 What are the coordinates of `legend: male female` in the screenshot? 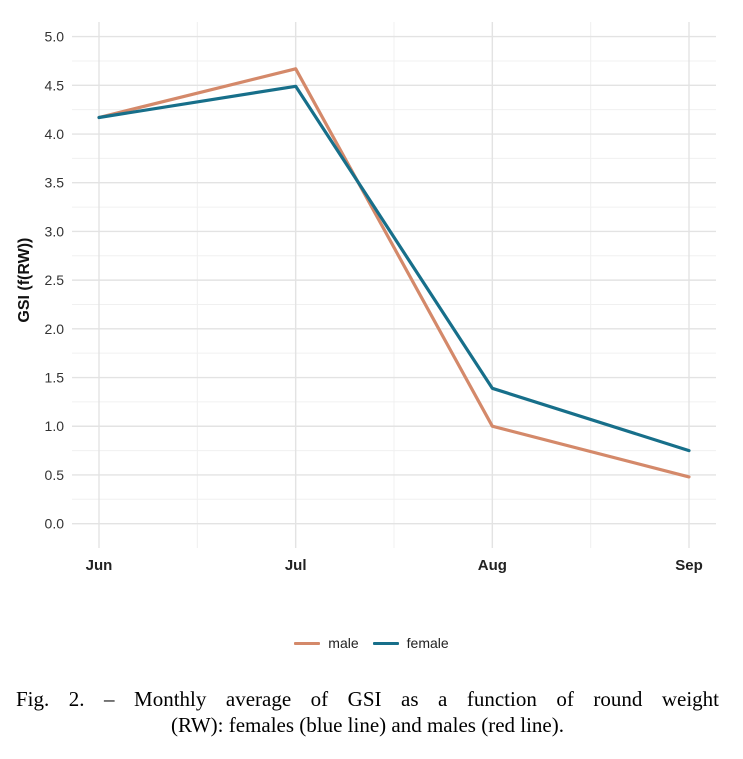 It's located at (371, 643).